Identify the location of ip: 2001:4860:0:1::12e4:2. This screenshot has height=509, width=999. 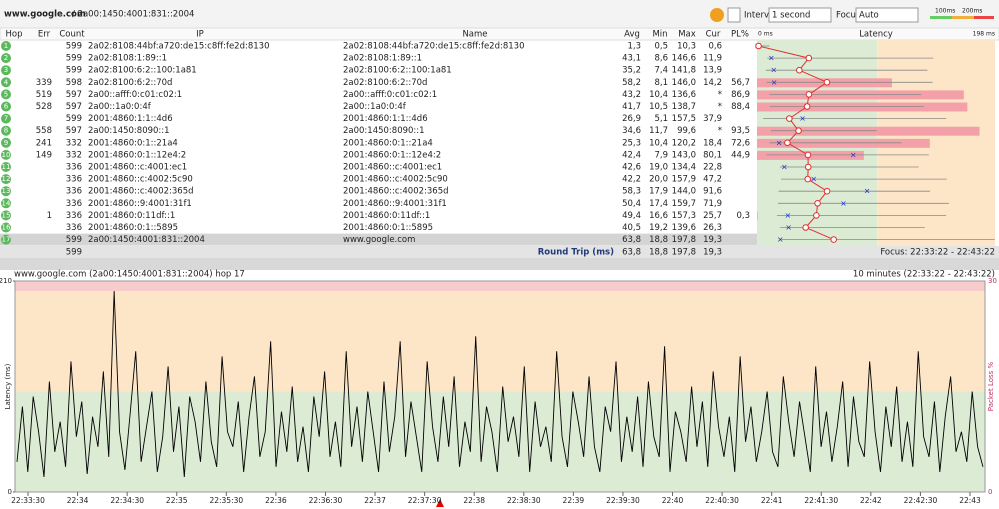
(137, 155).